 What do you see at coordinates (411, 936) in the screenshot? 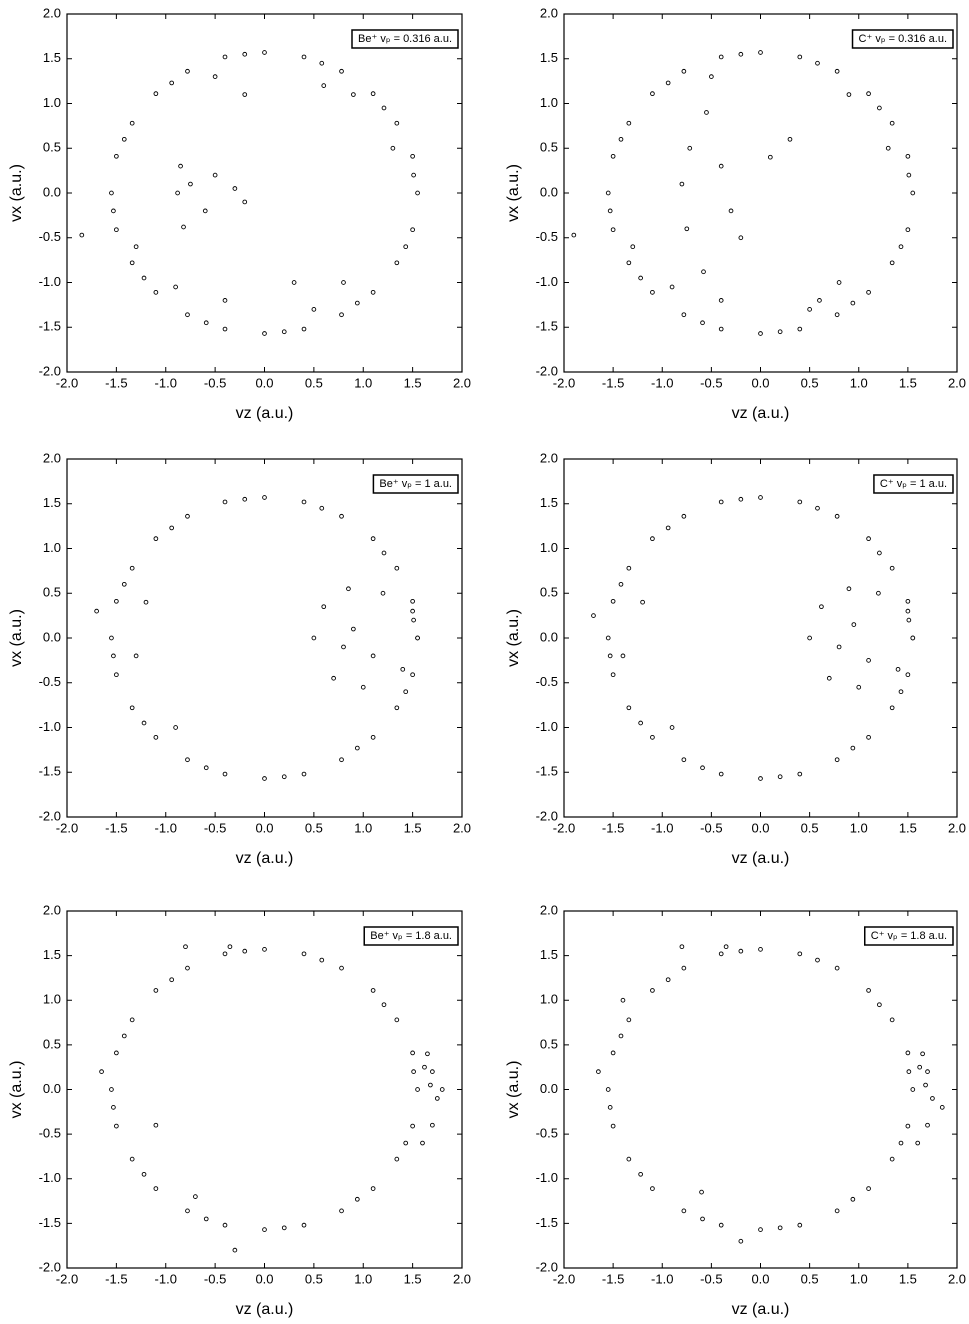
I see `annotation: Be⁺ vₚ = 1.8 a.u.` at bounding box center [411, 936].